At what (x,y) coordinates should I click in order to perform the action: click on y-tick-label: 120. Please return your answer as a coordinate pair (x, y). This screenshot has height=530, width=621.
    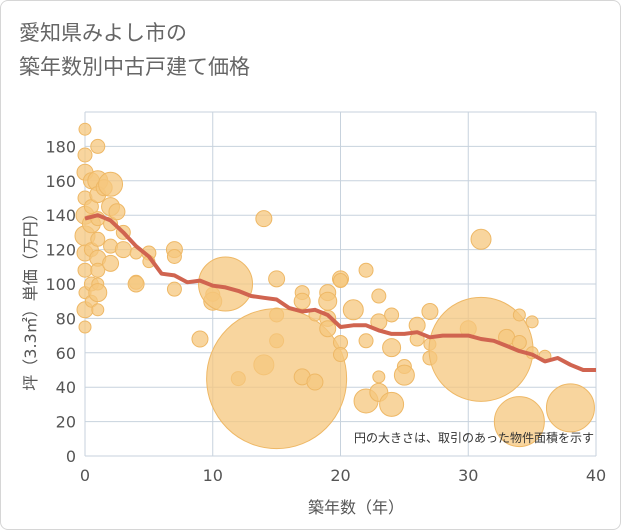
    Looking at the image, I should click on (60, 250).